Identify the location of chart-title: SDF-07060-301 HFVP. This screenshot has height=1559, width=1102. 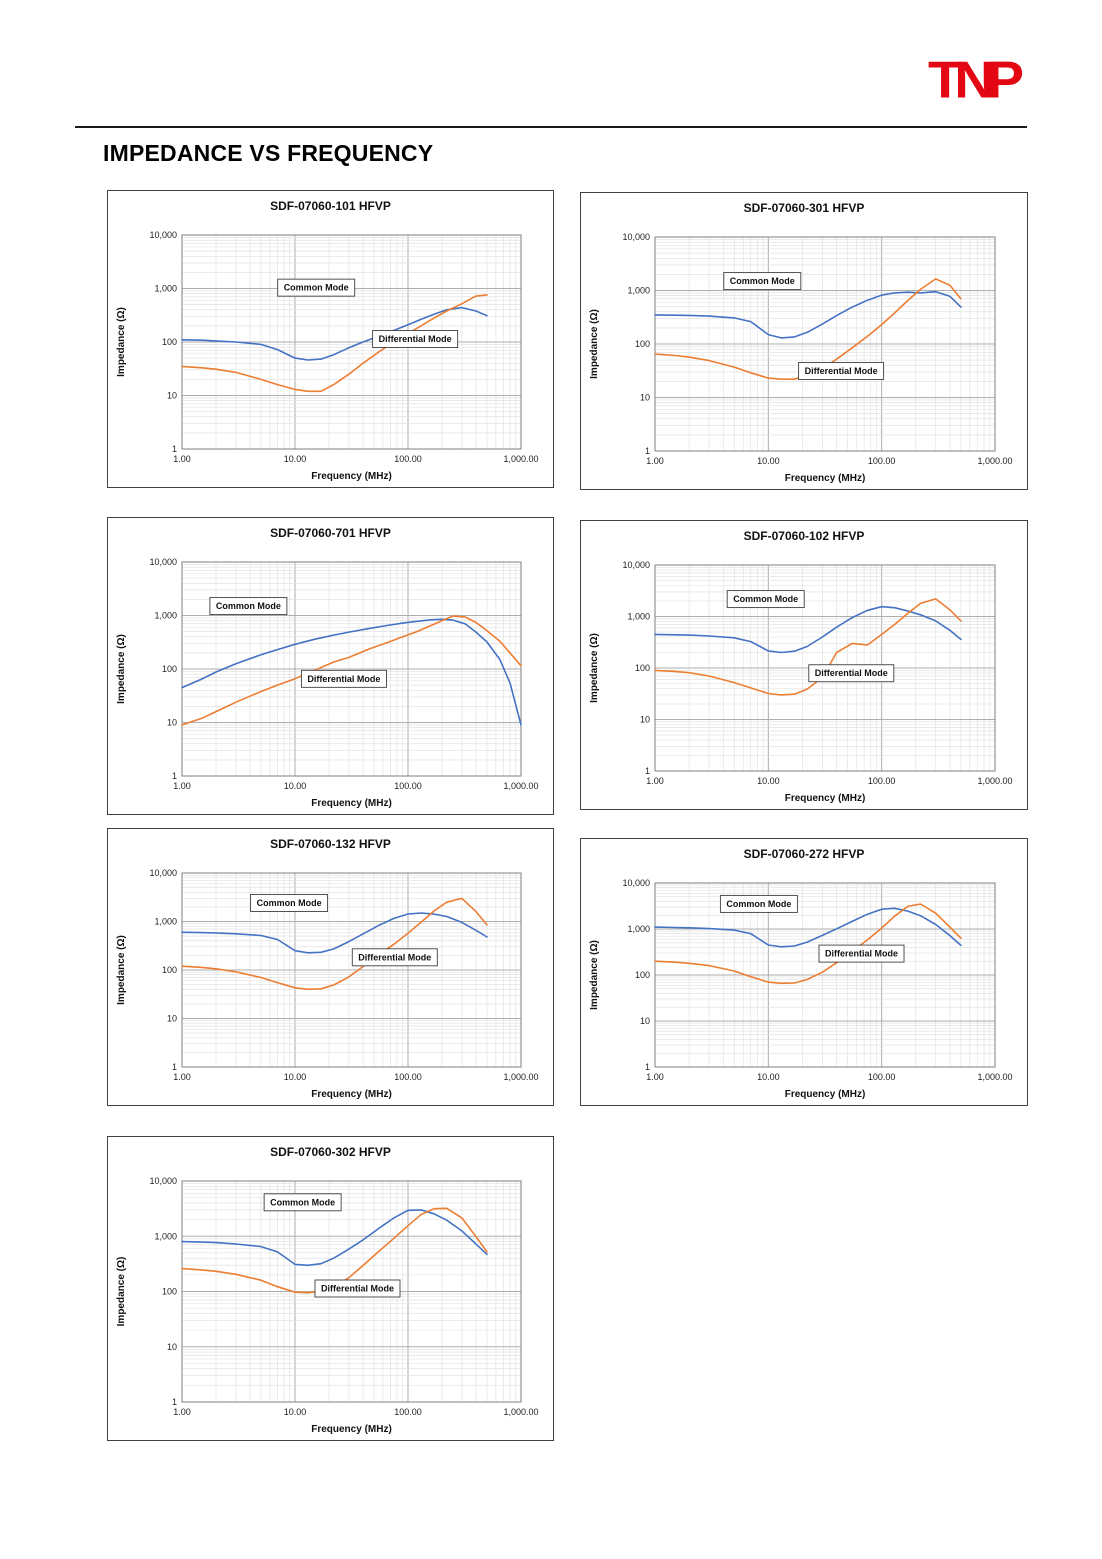
(804, 208).